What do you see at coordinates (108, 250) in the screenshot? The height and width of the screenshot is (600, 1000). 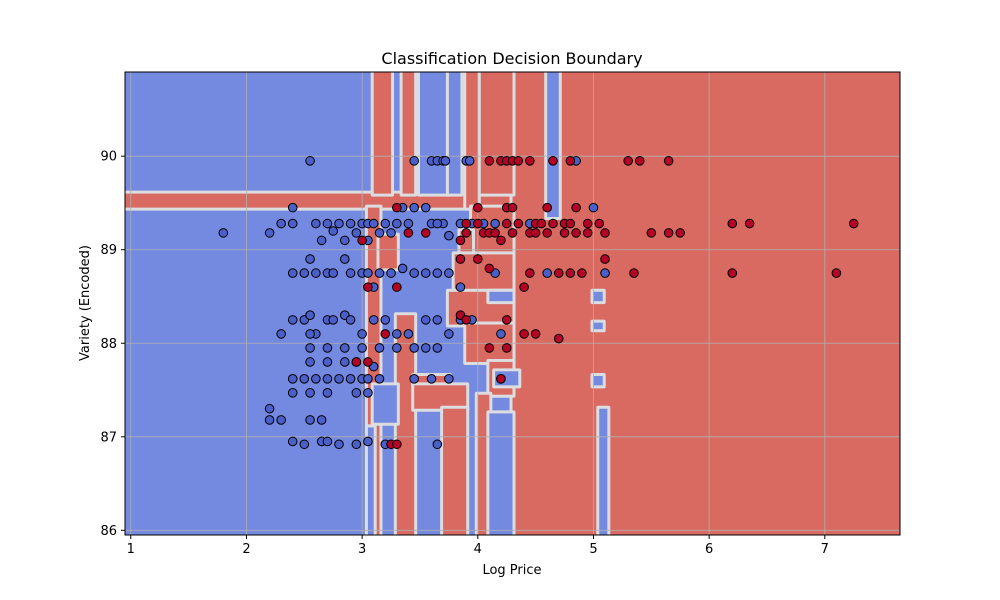 I see `y-tick-label: 89` at bounding box center [108, 250].